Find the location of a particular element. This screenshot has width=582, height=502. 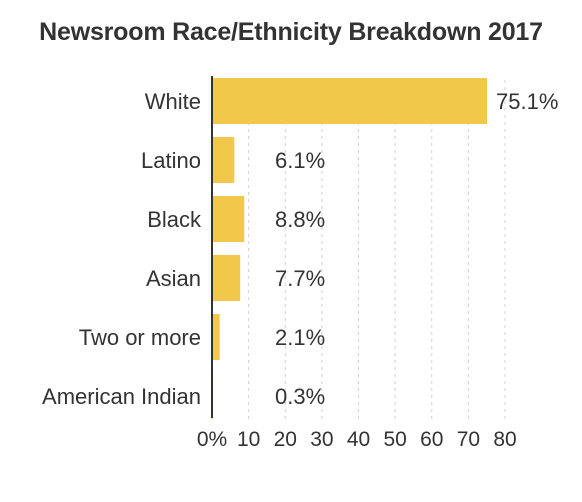

x-tick-label: 60 is located at coordinates (431, 439).